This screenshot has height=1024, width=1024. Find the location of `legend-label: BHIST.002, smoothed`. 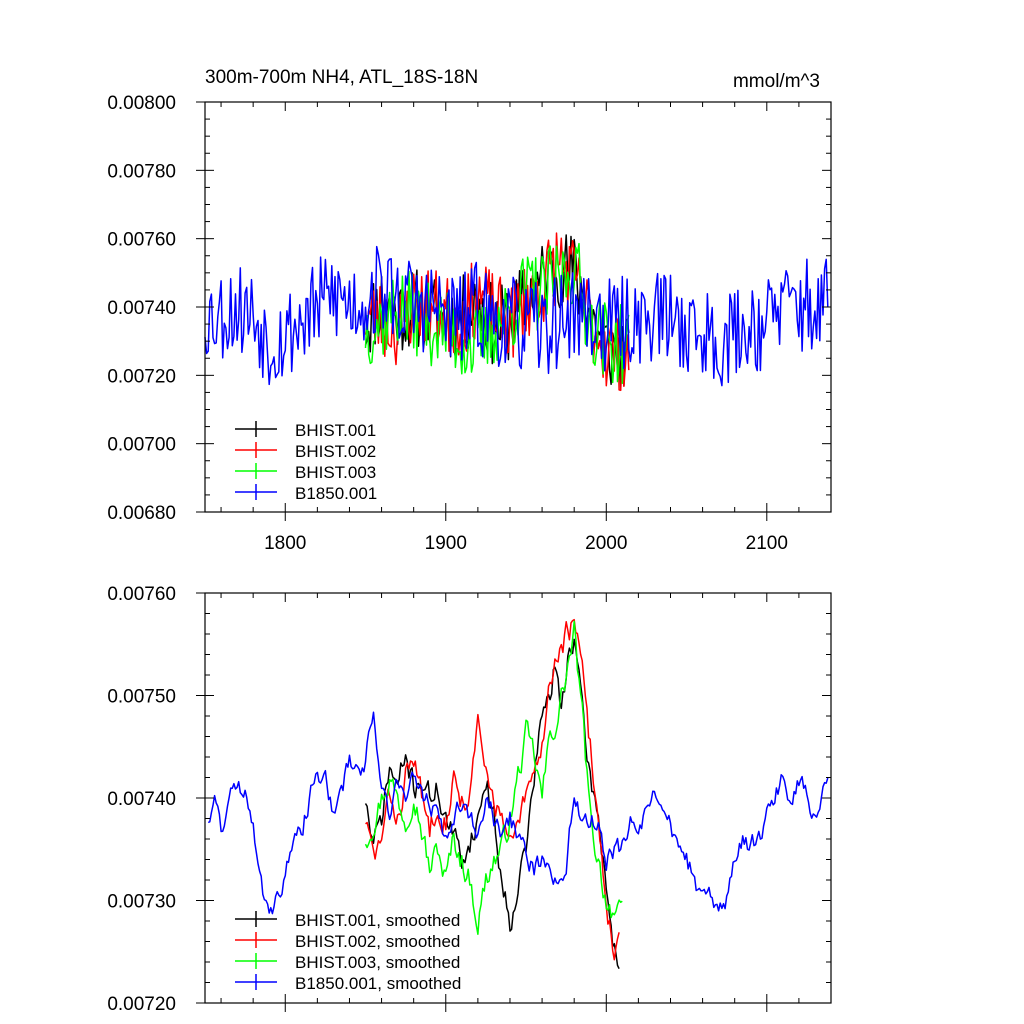

legend-label: BHIST.002, smoothed is located at coordinates (377, 941).